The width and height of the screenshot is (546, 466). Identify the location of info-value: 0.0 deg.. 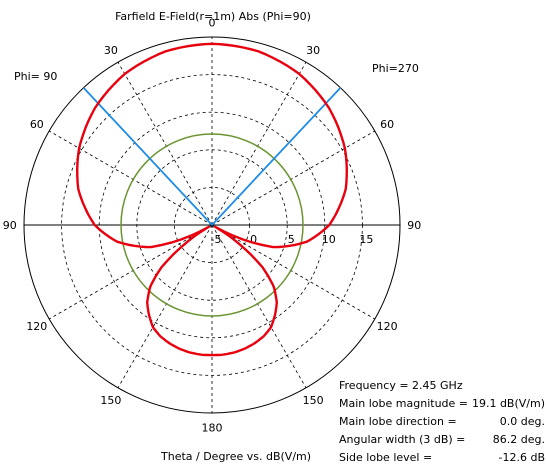
(522, 421).